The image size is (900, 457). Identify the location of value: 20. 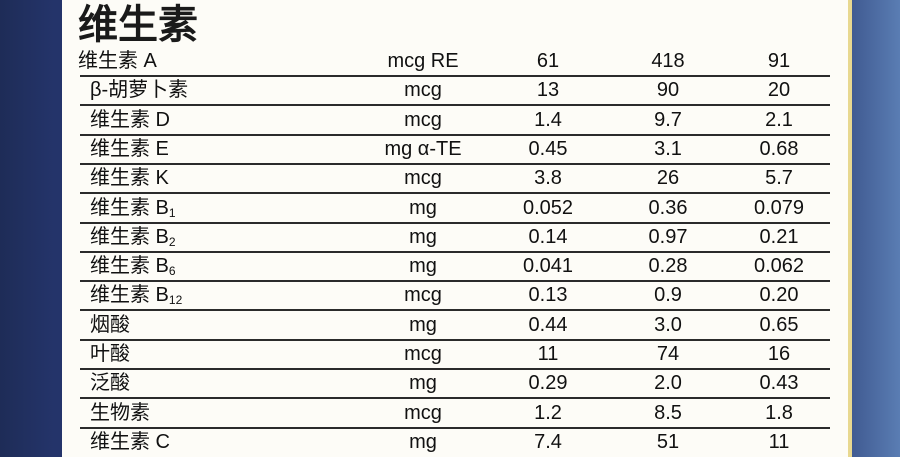
(779, 90).